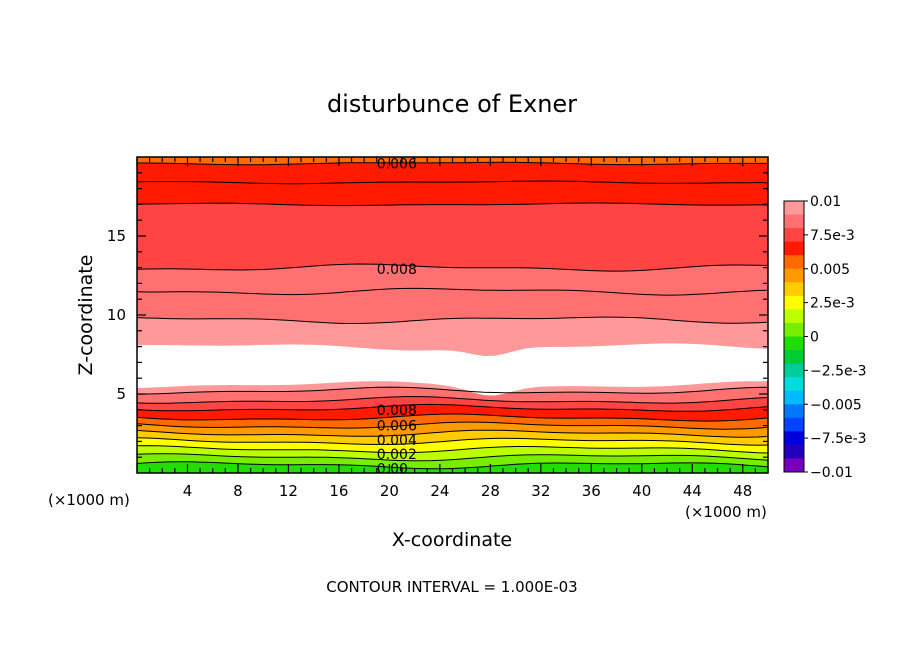 The width and height of the screenshot is (904, 654). Describe the element at coordinates (397, 441) in the screenshot. I see `contour-label-4: 0.004` at that location.